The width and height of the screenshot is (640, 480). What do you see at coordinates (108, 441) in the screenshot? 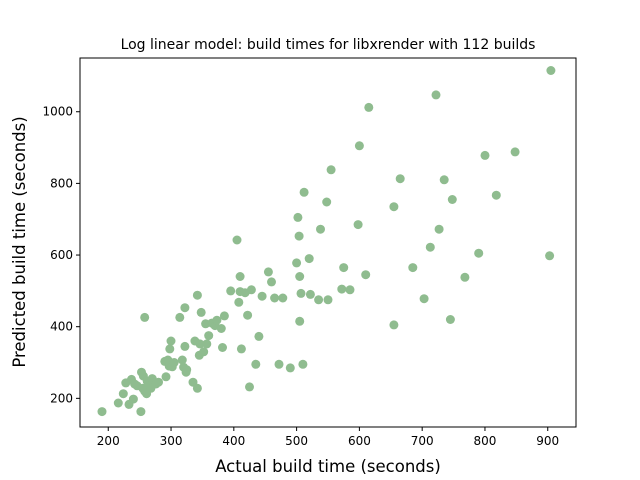
I see `x-tick-label: 200` at bounding box center [108, 441].